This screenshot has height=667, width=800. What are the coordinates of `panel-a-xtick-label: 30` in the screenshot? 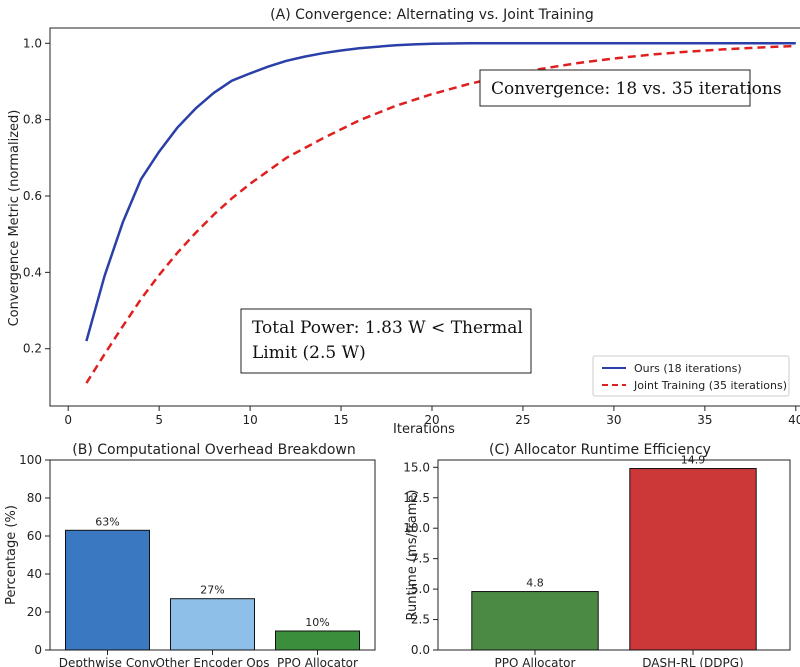 It's located at (613, 420).